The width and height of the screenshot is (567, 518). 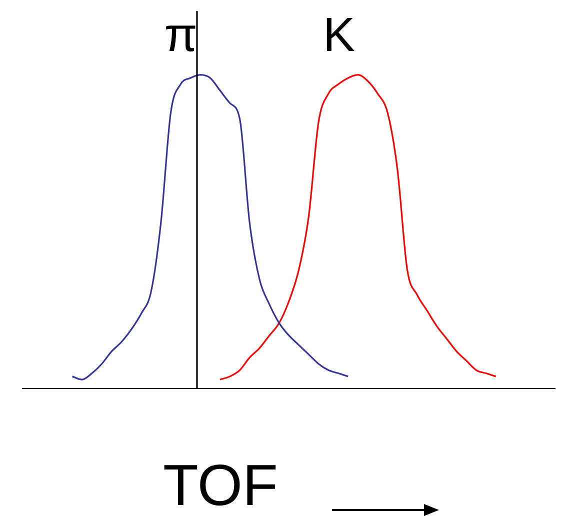 What do you see at coordinates (338, 35) in the screenshot?
I see `series-label: K` at bounding box center [338, 35].